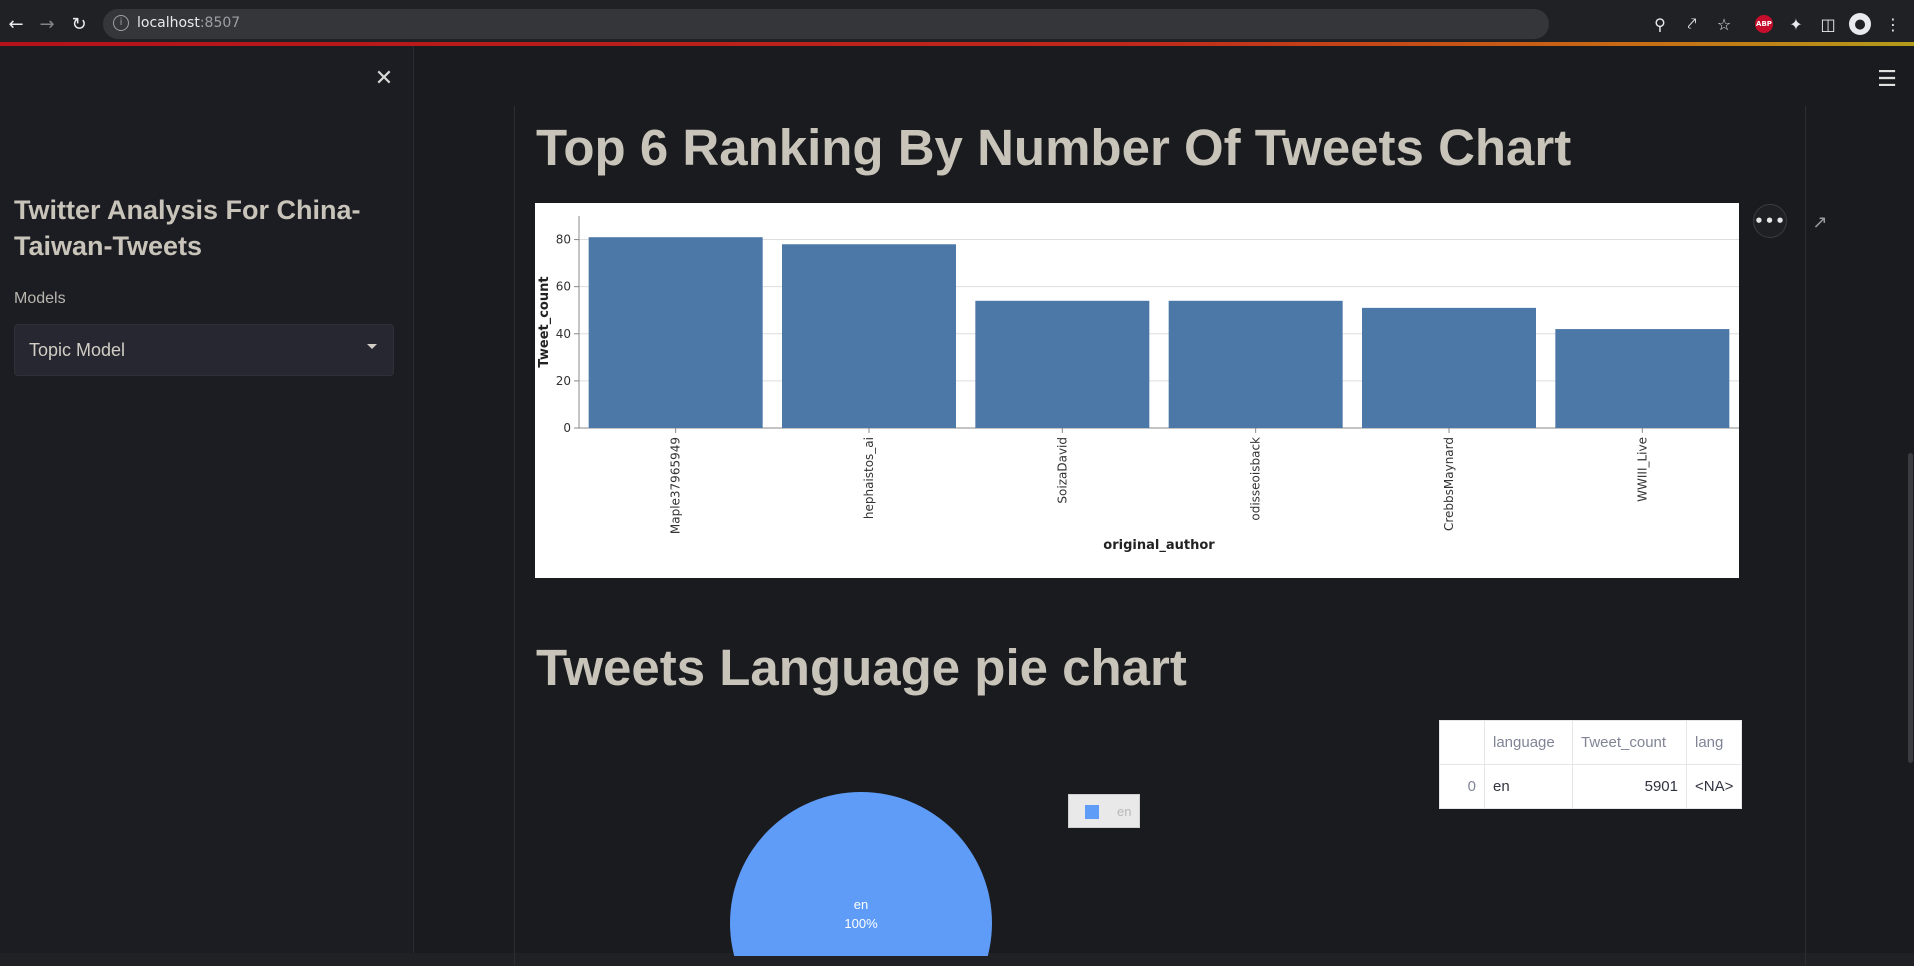 Image resolution: width=1914 pixels, height=966 pixels. Describe the element at coordinates (1714, 742) in the screenshot. I see `table-header: lang` at that location.